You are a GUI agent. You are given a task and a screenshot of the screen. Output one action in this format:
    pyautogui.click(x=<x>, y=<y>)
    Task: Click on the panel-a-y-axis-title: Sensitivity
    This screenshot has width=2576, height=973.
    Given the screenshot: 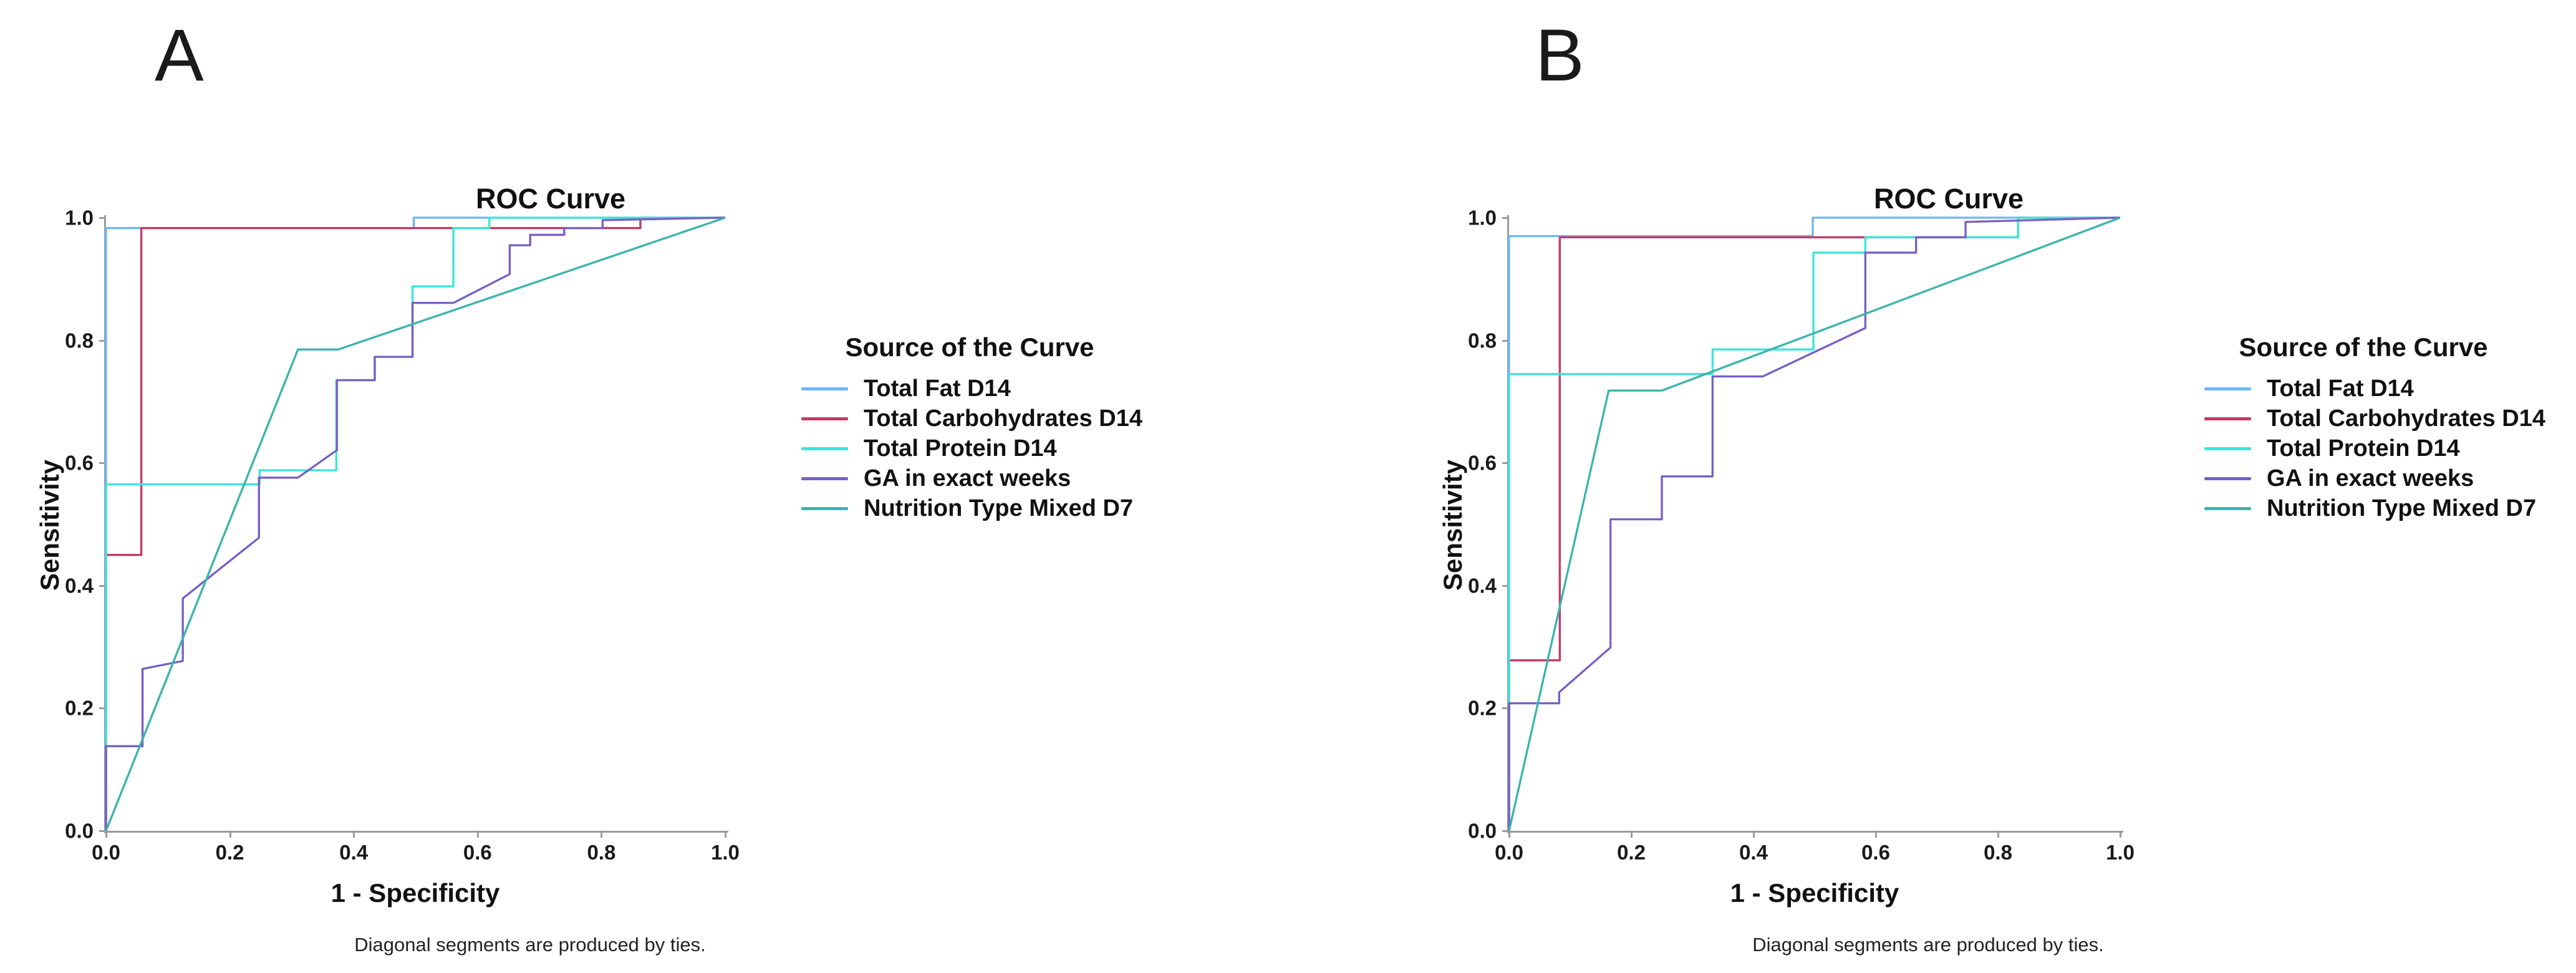 What is the action you would take?
    pyautogui.click(x=49, y=525)
    